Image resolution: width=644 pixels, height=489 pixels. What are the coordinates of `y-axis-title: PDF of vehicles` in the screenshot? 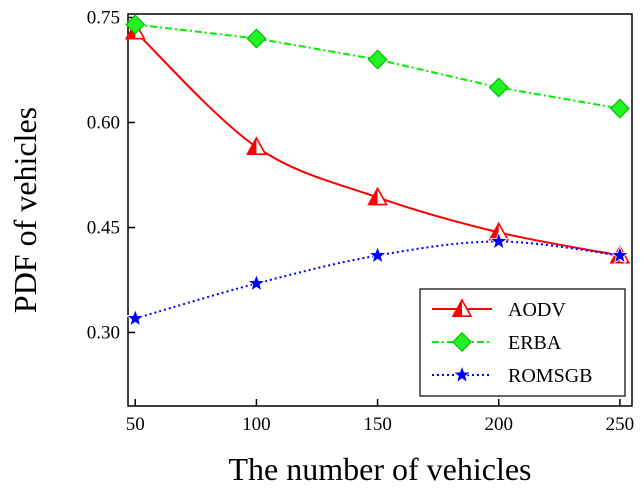 It's located at (25, 210).